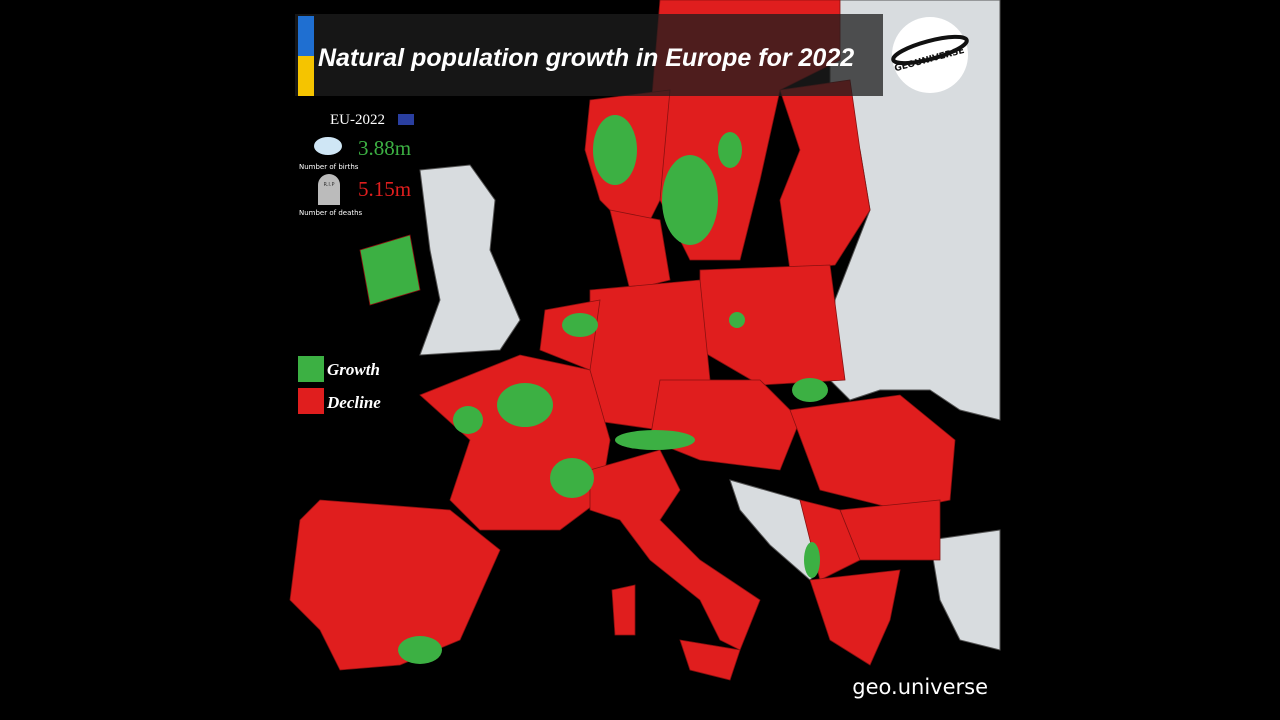  Describe the element at coordinates (930, 50) in the screenshot. I see `logo-ring` at that location.